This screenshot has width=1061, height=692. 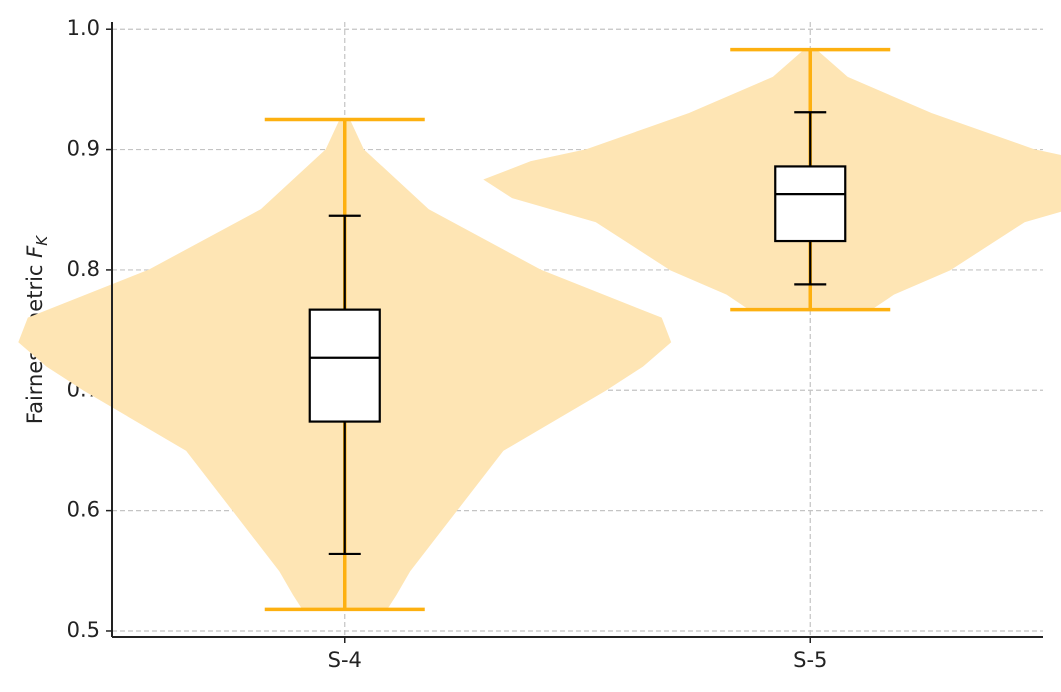 What do you see at coordinates (35, 251) in the screenshot?
I see `y-axis-label-symbol: F` at bounding box center [35, 251].